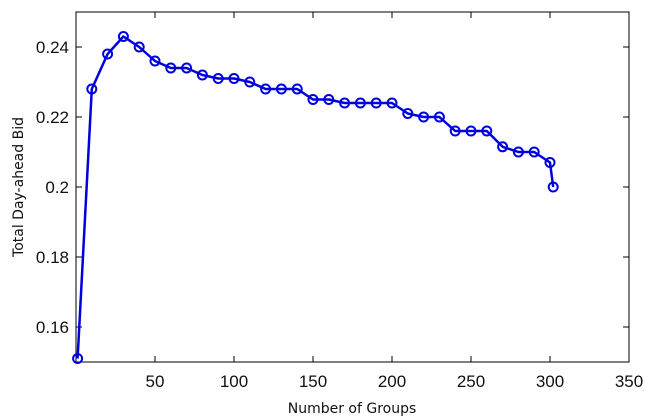 The height and width of the screenshot is (419, 645). I want to click on y-tick-label: 0.24, so click(52, 47).